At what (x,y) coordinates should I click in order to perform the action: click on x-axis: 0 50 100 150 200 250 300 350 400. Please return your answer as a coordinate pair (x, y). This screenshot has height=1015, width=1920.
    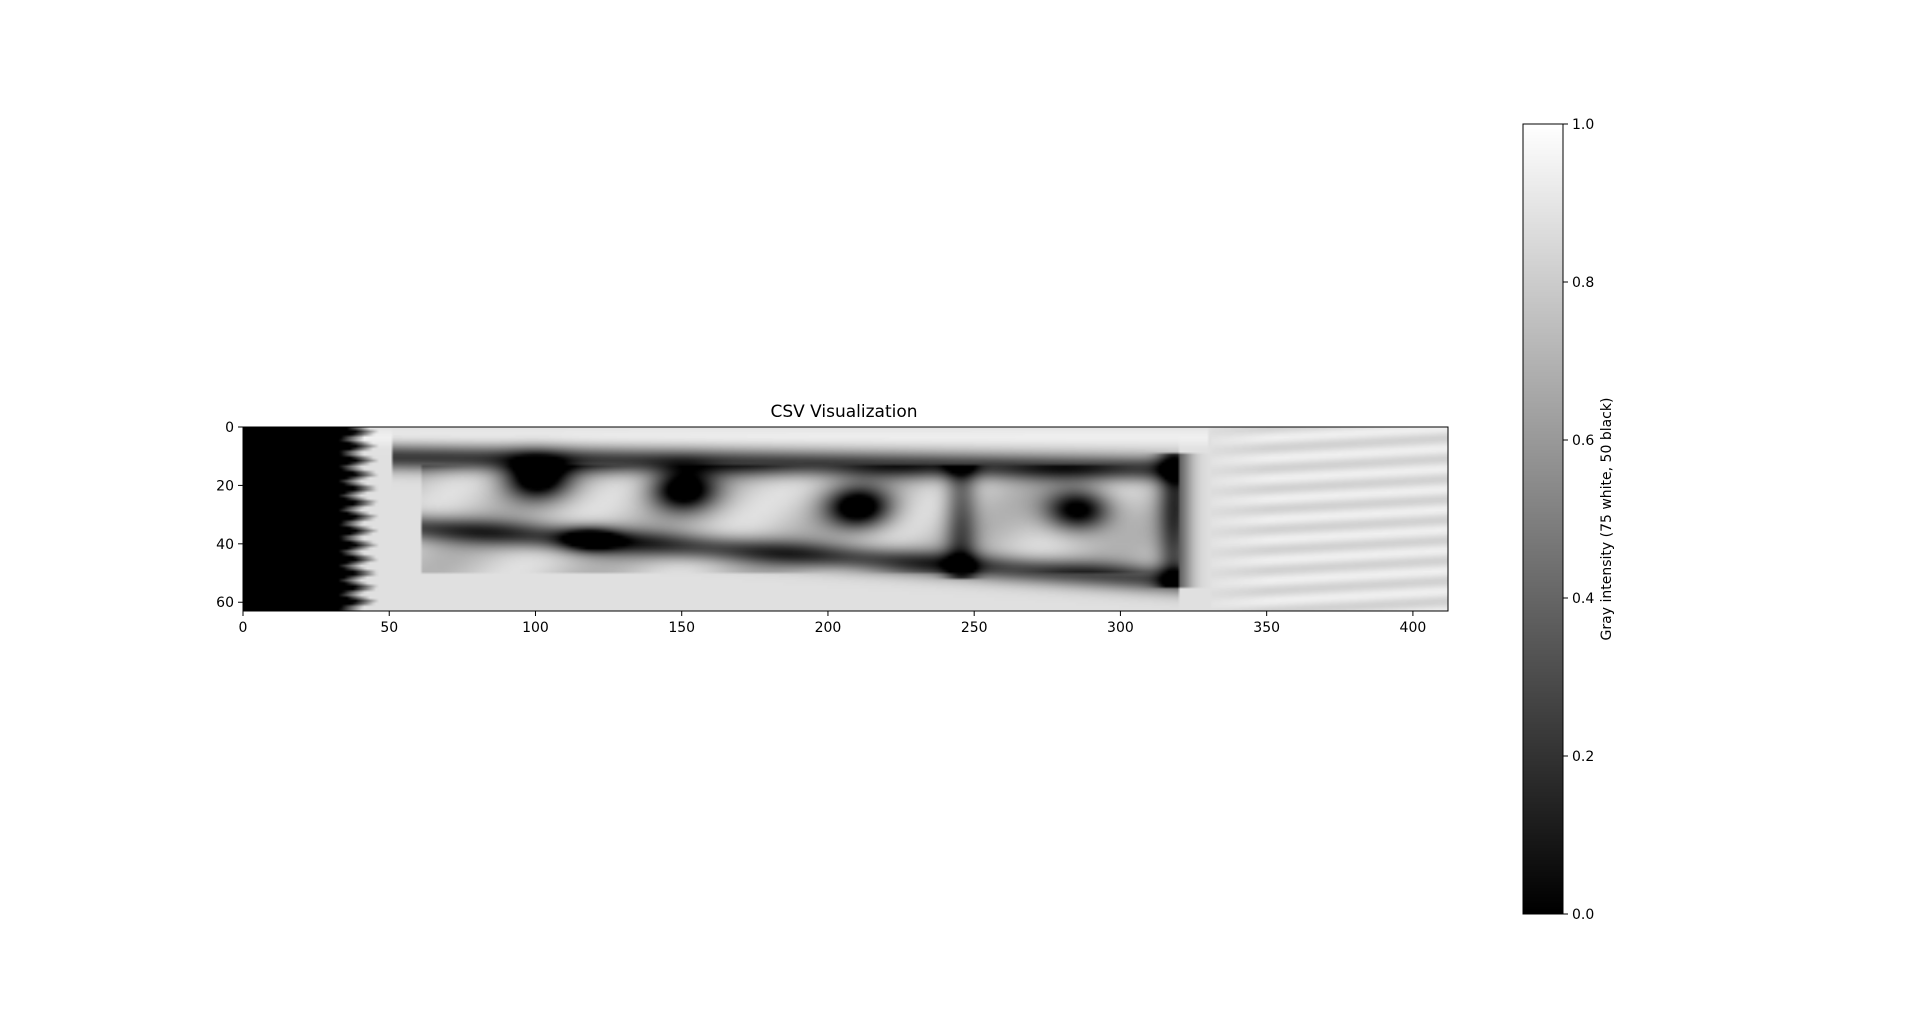
    Looking at the image, I should click on (833, 623).